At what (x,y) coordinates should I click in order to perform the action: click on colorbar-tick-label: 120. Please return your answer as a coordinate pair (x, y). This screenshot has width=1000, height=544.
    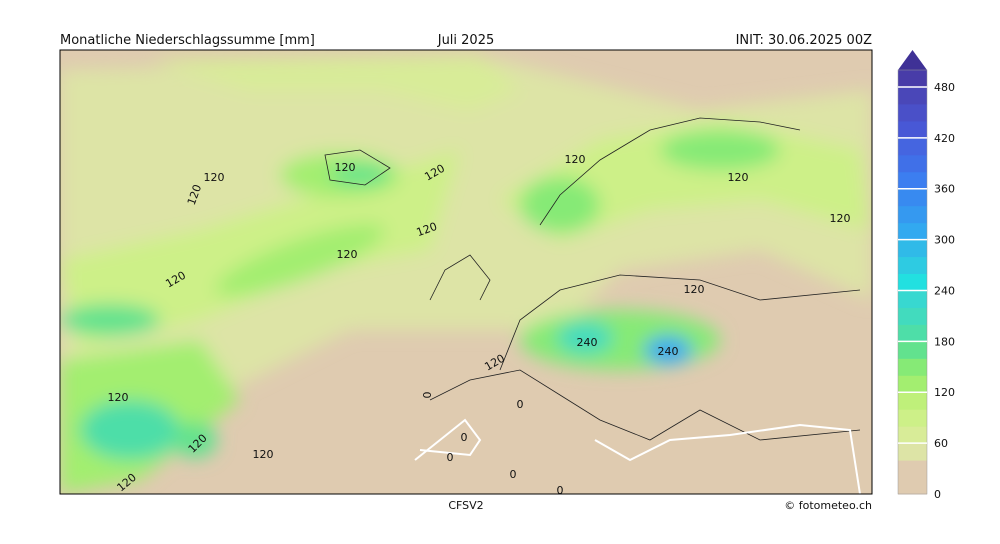
    Looking at the image, I should click on (944, 392).